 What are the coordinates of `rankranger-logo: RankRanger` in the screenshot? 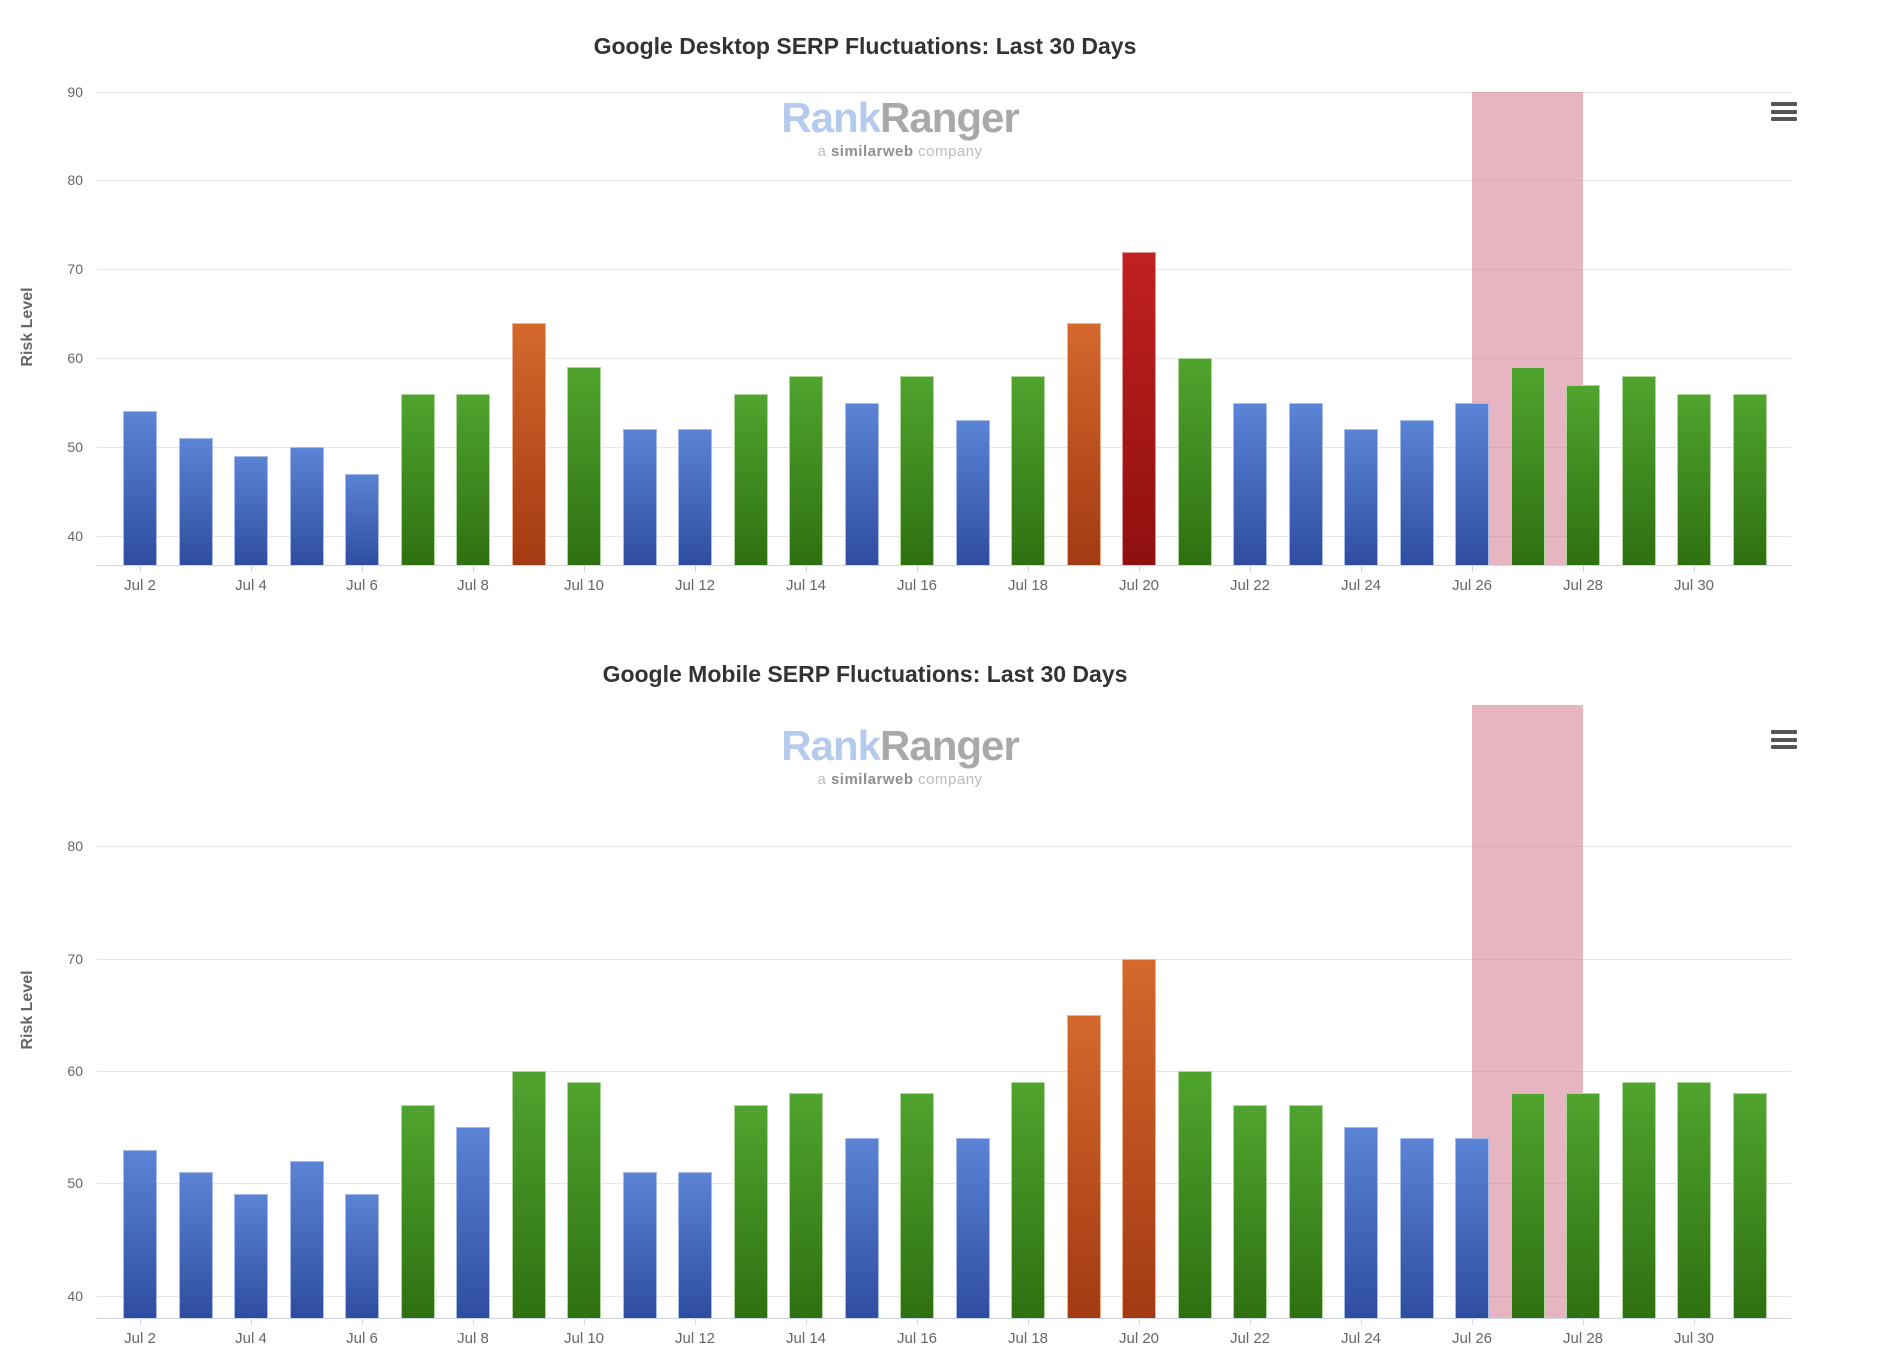 It's located at (900, 746).